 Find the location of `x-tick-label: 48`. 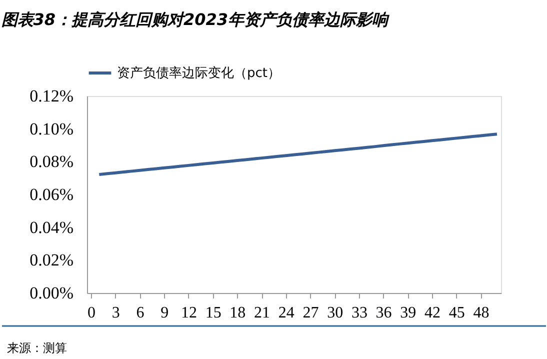

x-tick-label: 48 is located at coordinates (481, 313).